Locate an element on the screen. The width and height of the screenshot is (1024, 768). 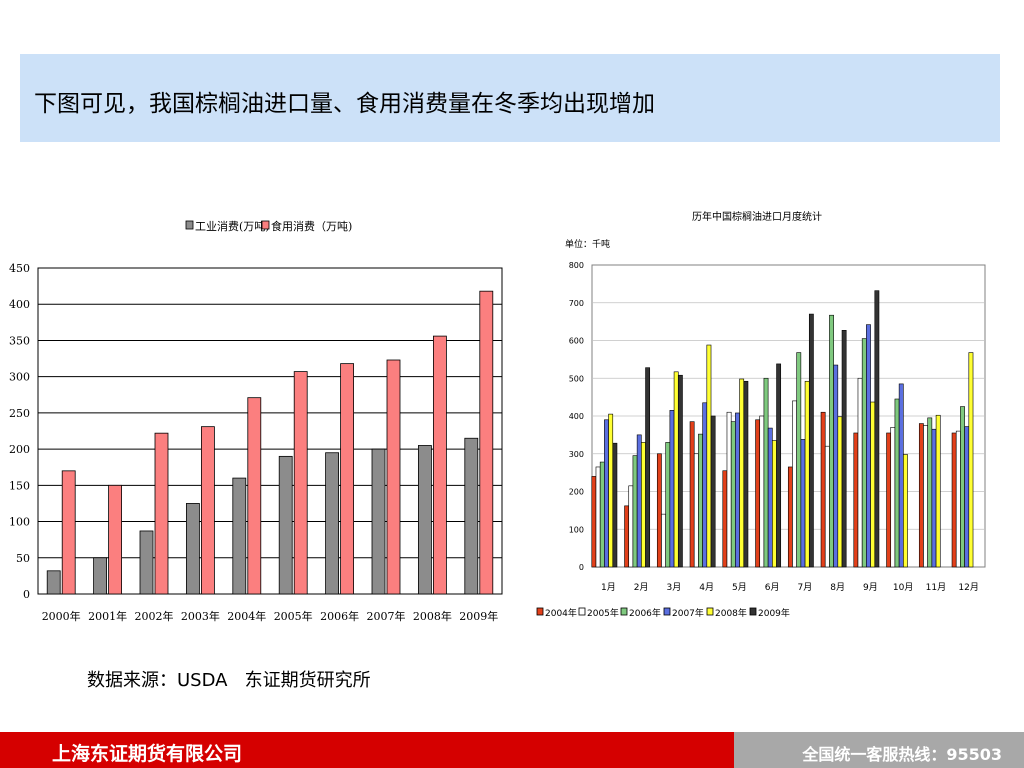
x-tick-label: 2007年 is located at coordinates (386, 616).